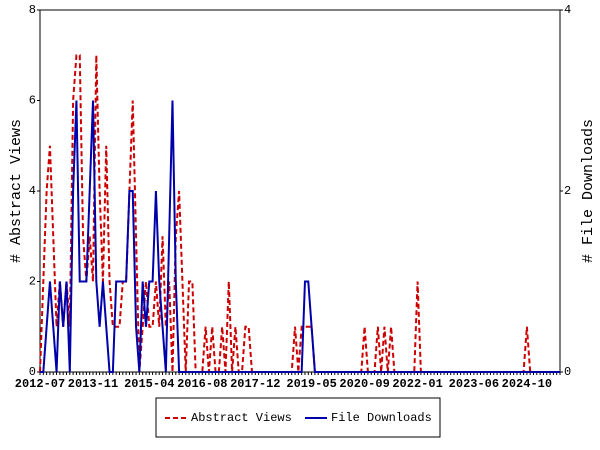 The height and width of the screenshot is (450, 600). I want to click on y-axis-label: # Abstract Views, so click(16, 191).